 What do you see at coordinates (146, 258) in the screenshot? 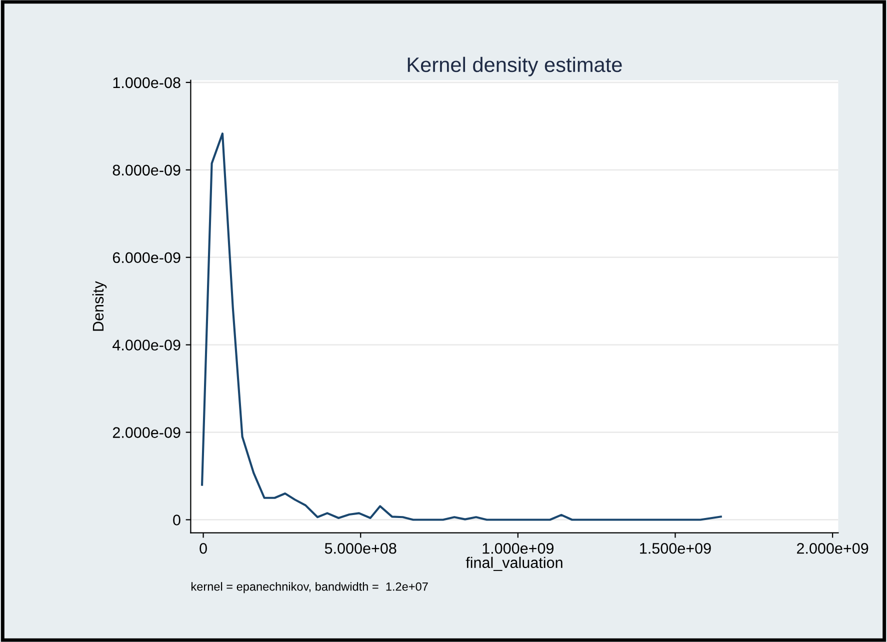
I see `y-tick-label: 6.000e-09` at bounding box center [146, 258].